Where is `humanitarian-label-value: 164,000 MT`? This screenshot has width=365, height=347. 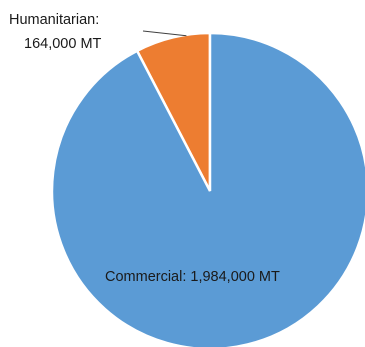 humanitarian-label-value: 164,000 MT is located at coordinates (63, 44).